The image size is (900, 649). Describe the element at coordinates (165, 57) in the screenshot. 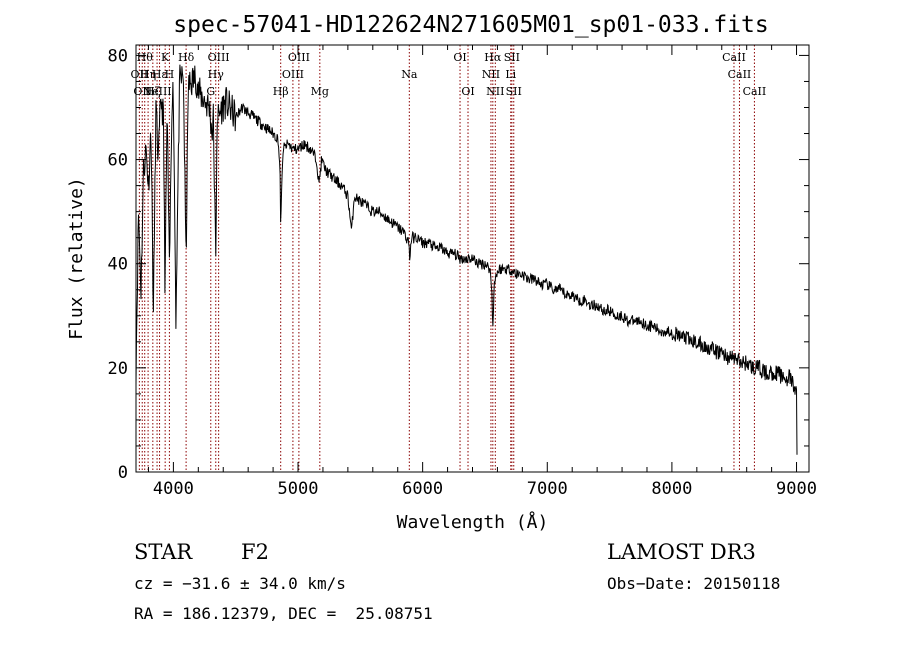

I see `marker-label-7: K` at that location.